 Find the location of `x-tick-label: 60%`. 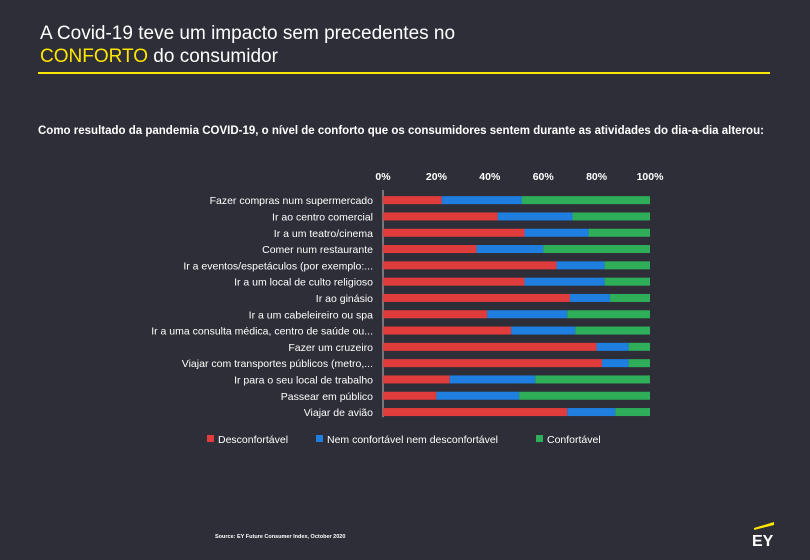

x-tick-label: 60% is located at coordinates (544, 177).